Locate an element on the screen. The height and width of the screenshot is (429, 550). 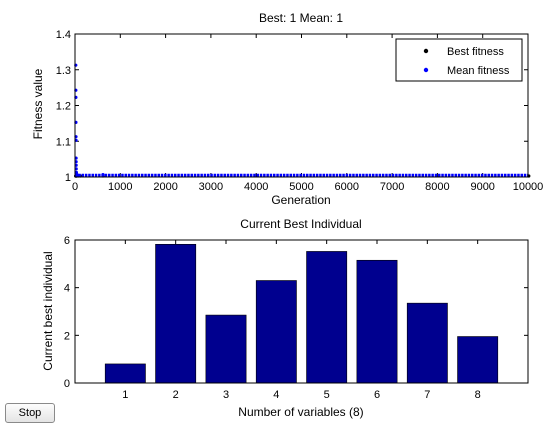
x-tick-label: 2 is located at coordinates (176, 395).